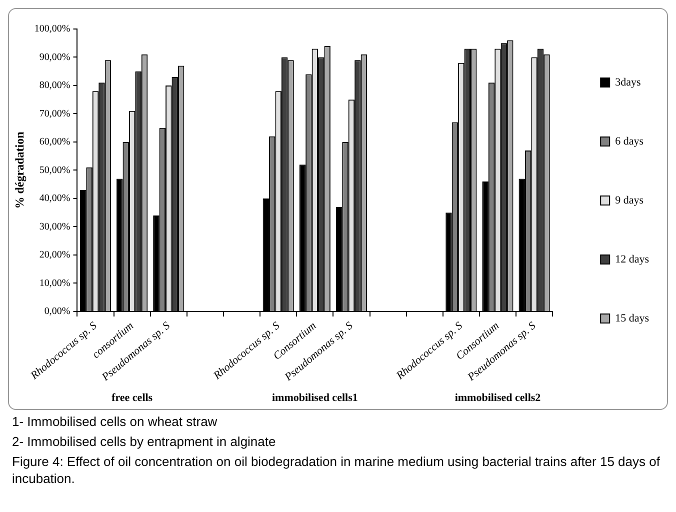 This screenshot has height=512, width=676. Describe the element at coordinates (315, 398) in the screenshot. I see `text: immobilised cells1` at that location.